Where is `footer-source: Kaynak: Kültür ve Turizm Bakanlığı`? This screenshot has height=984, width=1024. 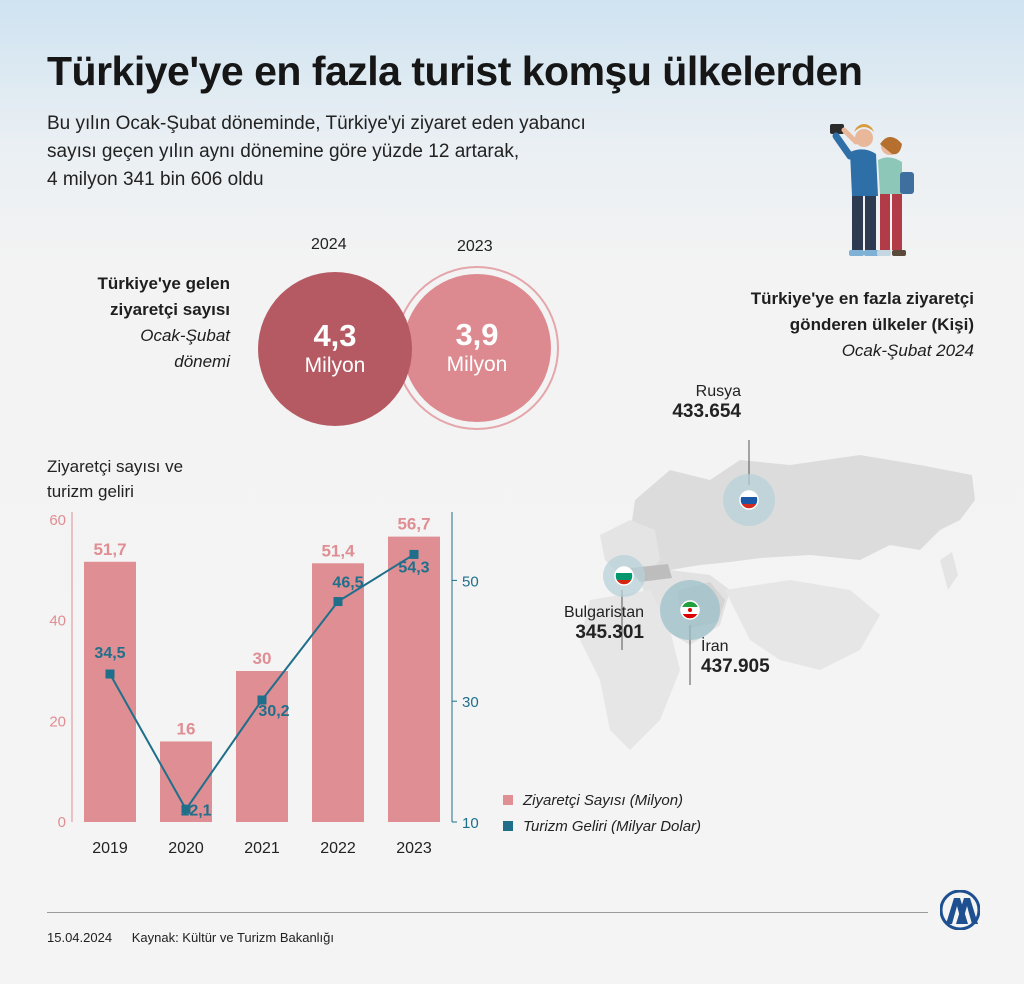 footer-source: Kaynak: Kültür ve Turizm Bakanlığı is located at coordinates (233, 937).